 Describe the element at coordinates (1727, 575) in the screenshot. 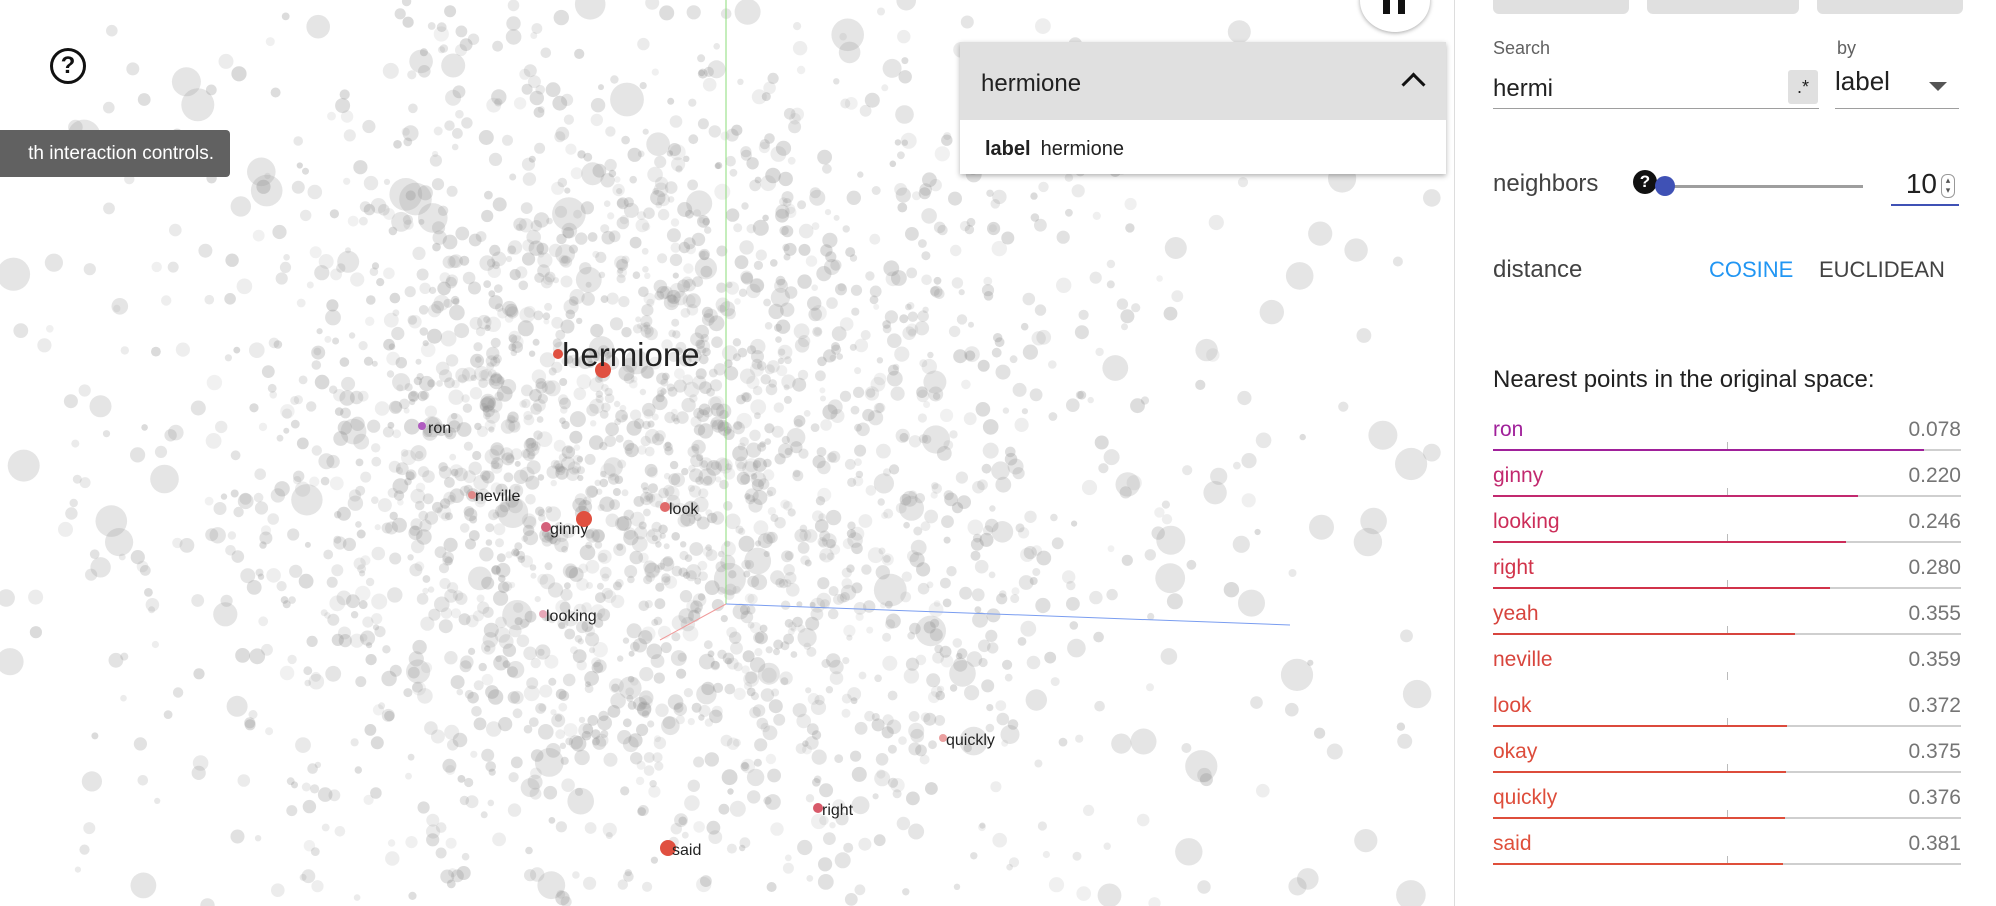

I see `list-item: right 0.280` at that location.